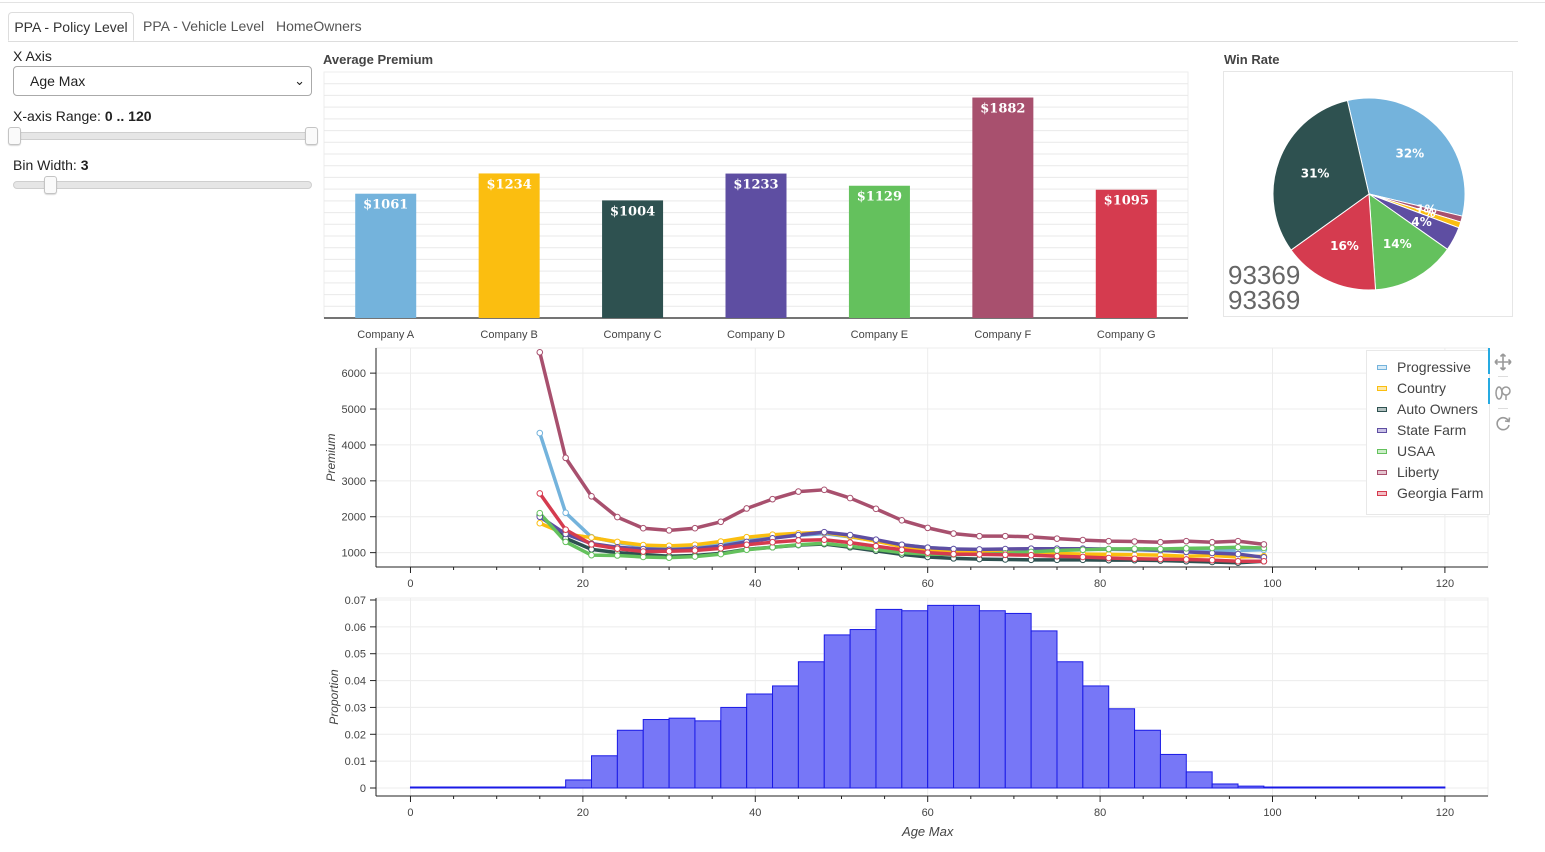 This screenshot has width=1545, height=852. Describe the element at coordinates (1503, 424) in the screenshot. I see `reset-icon` at that location.